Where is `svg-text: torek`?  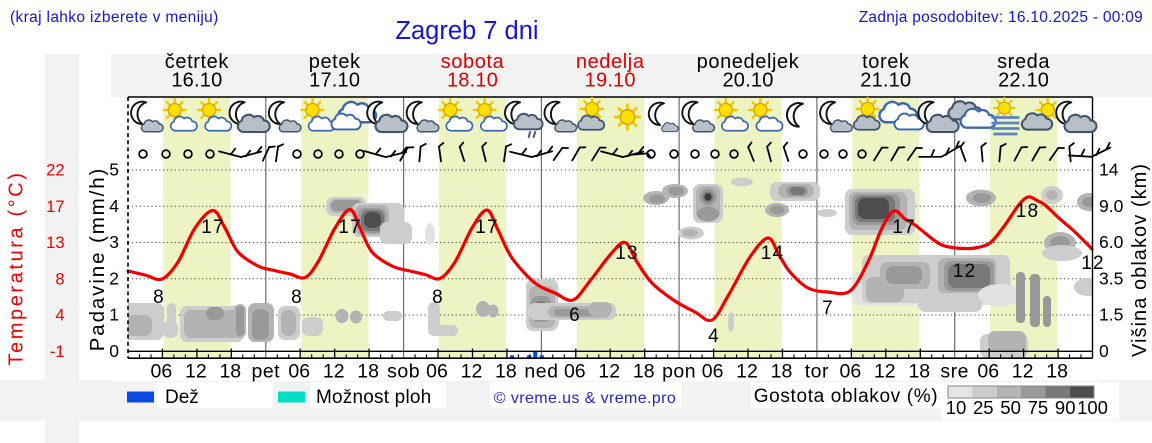 svg-text: torek is located at coordinates (886, 62).